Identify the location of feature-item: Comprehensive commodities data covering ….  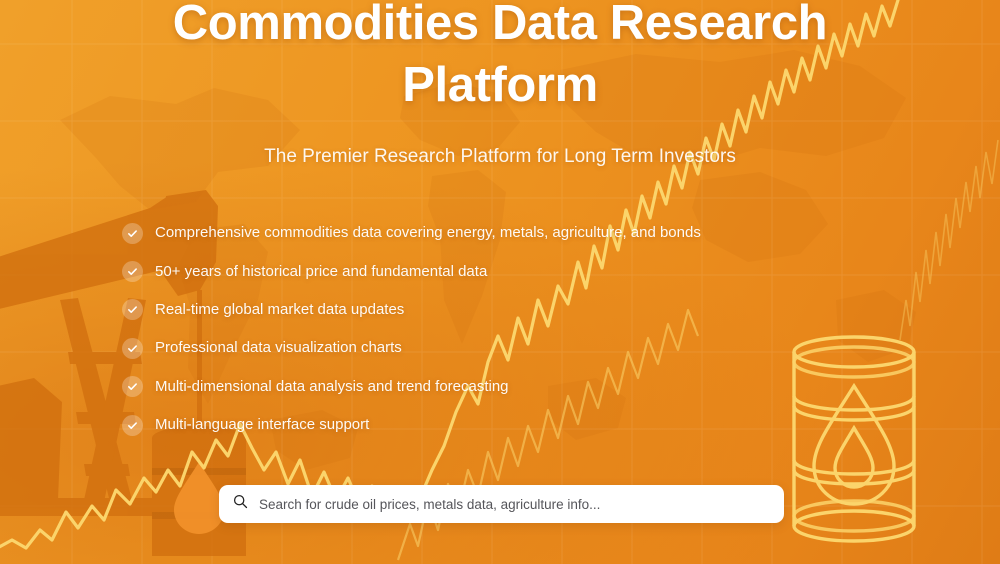
(472, 233).